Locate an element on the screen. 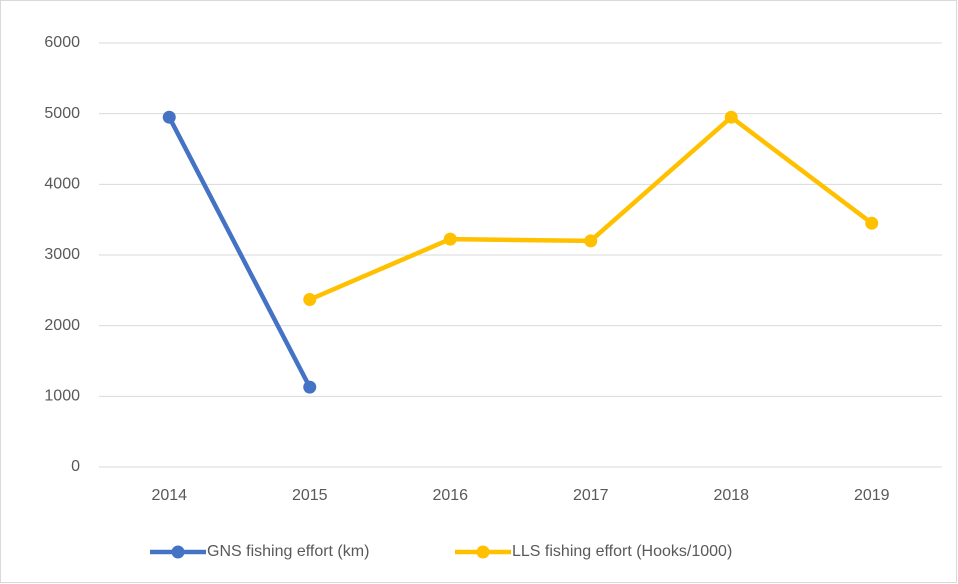 This screenshot has height=584, width=958. y-tick-label: 2000 is located at coordinates (62, 325).